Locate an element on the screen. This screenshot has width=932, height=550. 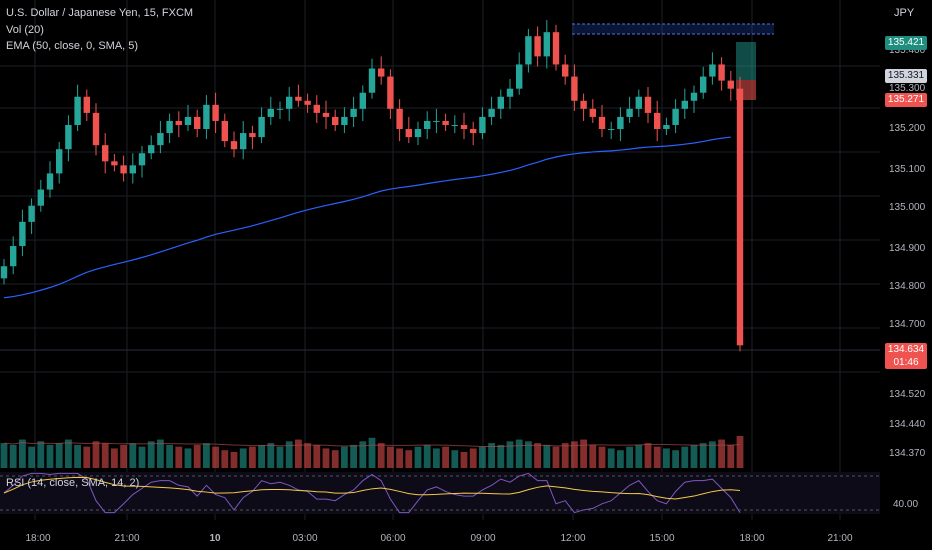
symbol-legend: U.S. Dollar / Japanese Yen, 15, FXCM is located at coordinates (99, 13).